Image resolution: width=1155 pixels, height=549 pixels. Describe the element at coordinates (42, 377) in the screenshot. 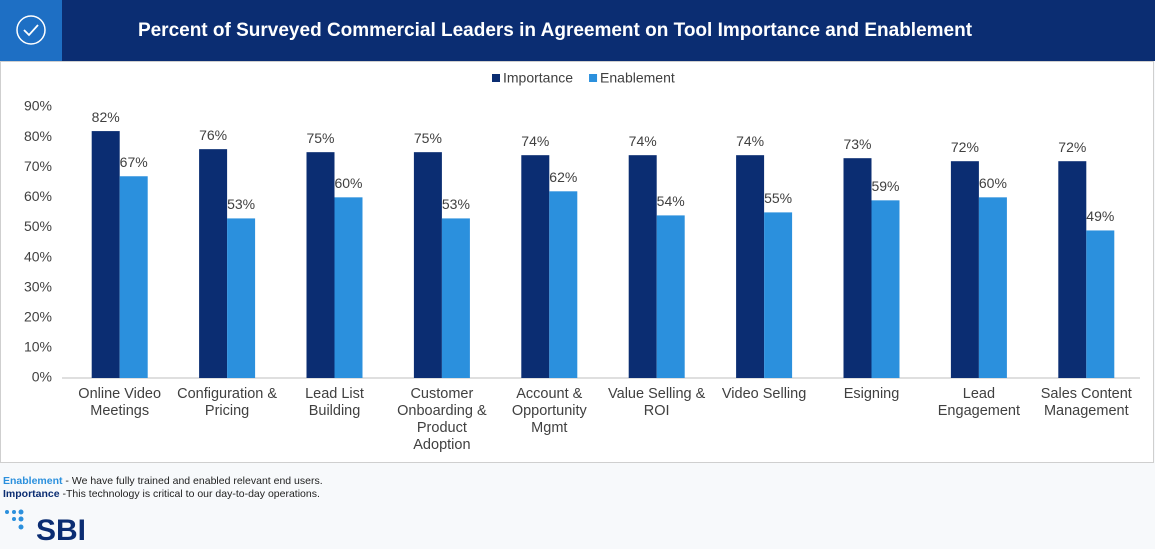

I see `y-tick-label: 0%` at that location.